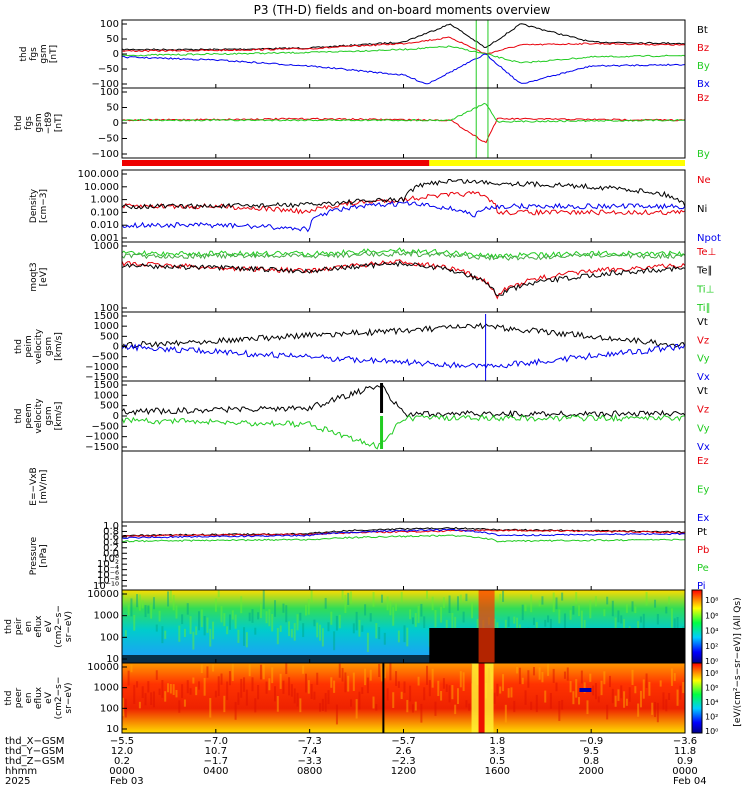 The width and height of the screenshot is (750, 804). What do you see at coordinates (44, 555) in the screenshot?
I see `y-axis-label-line: [nPa]` at bounding box center [44, 555].